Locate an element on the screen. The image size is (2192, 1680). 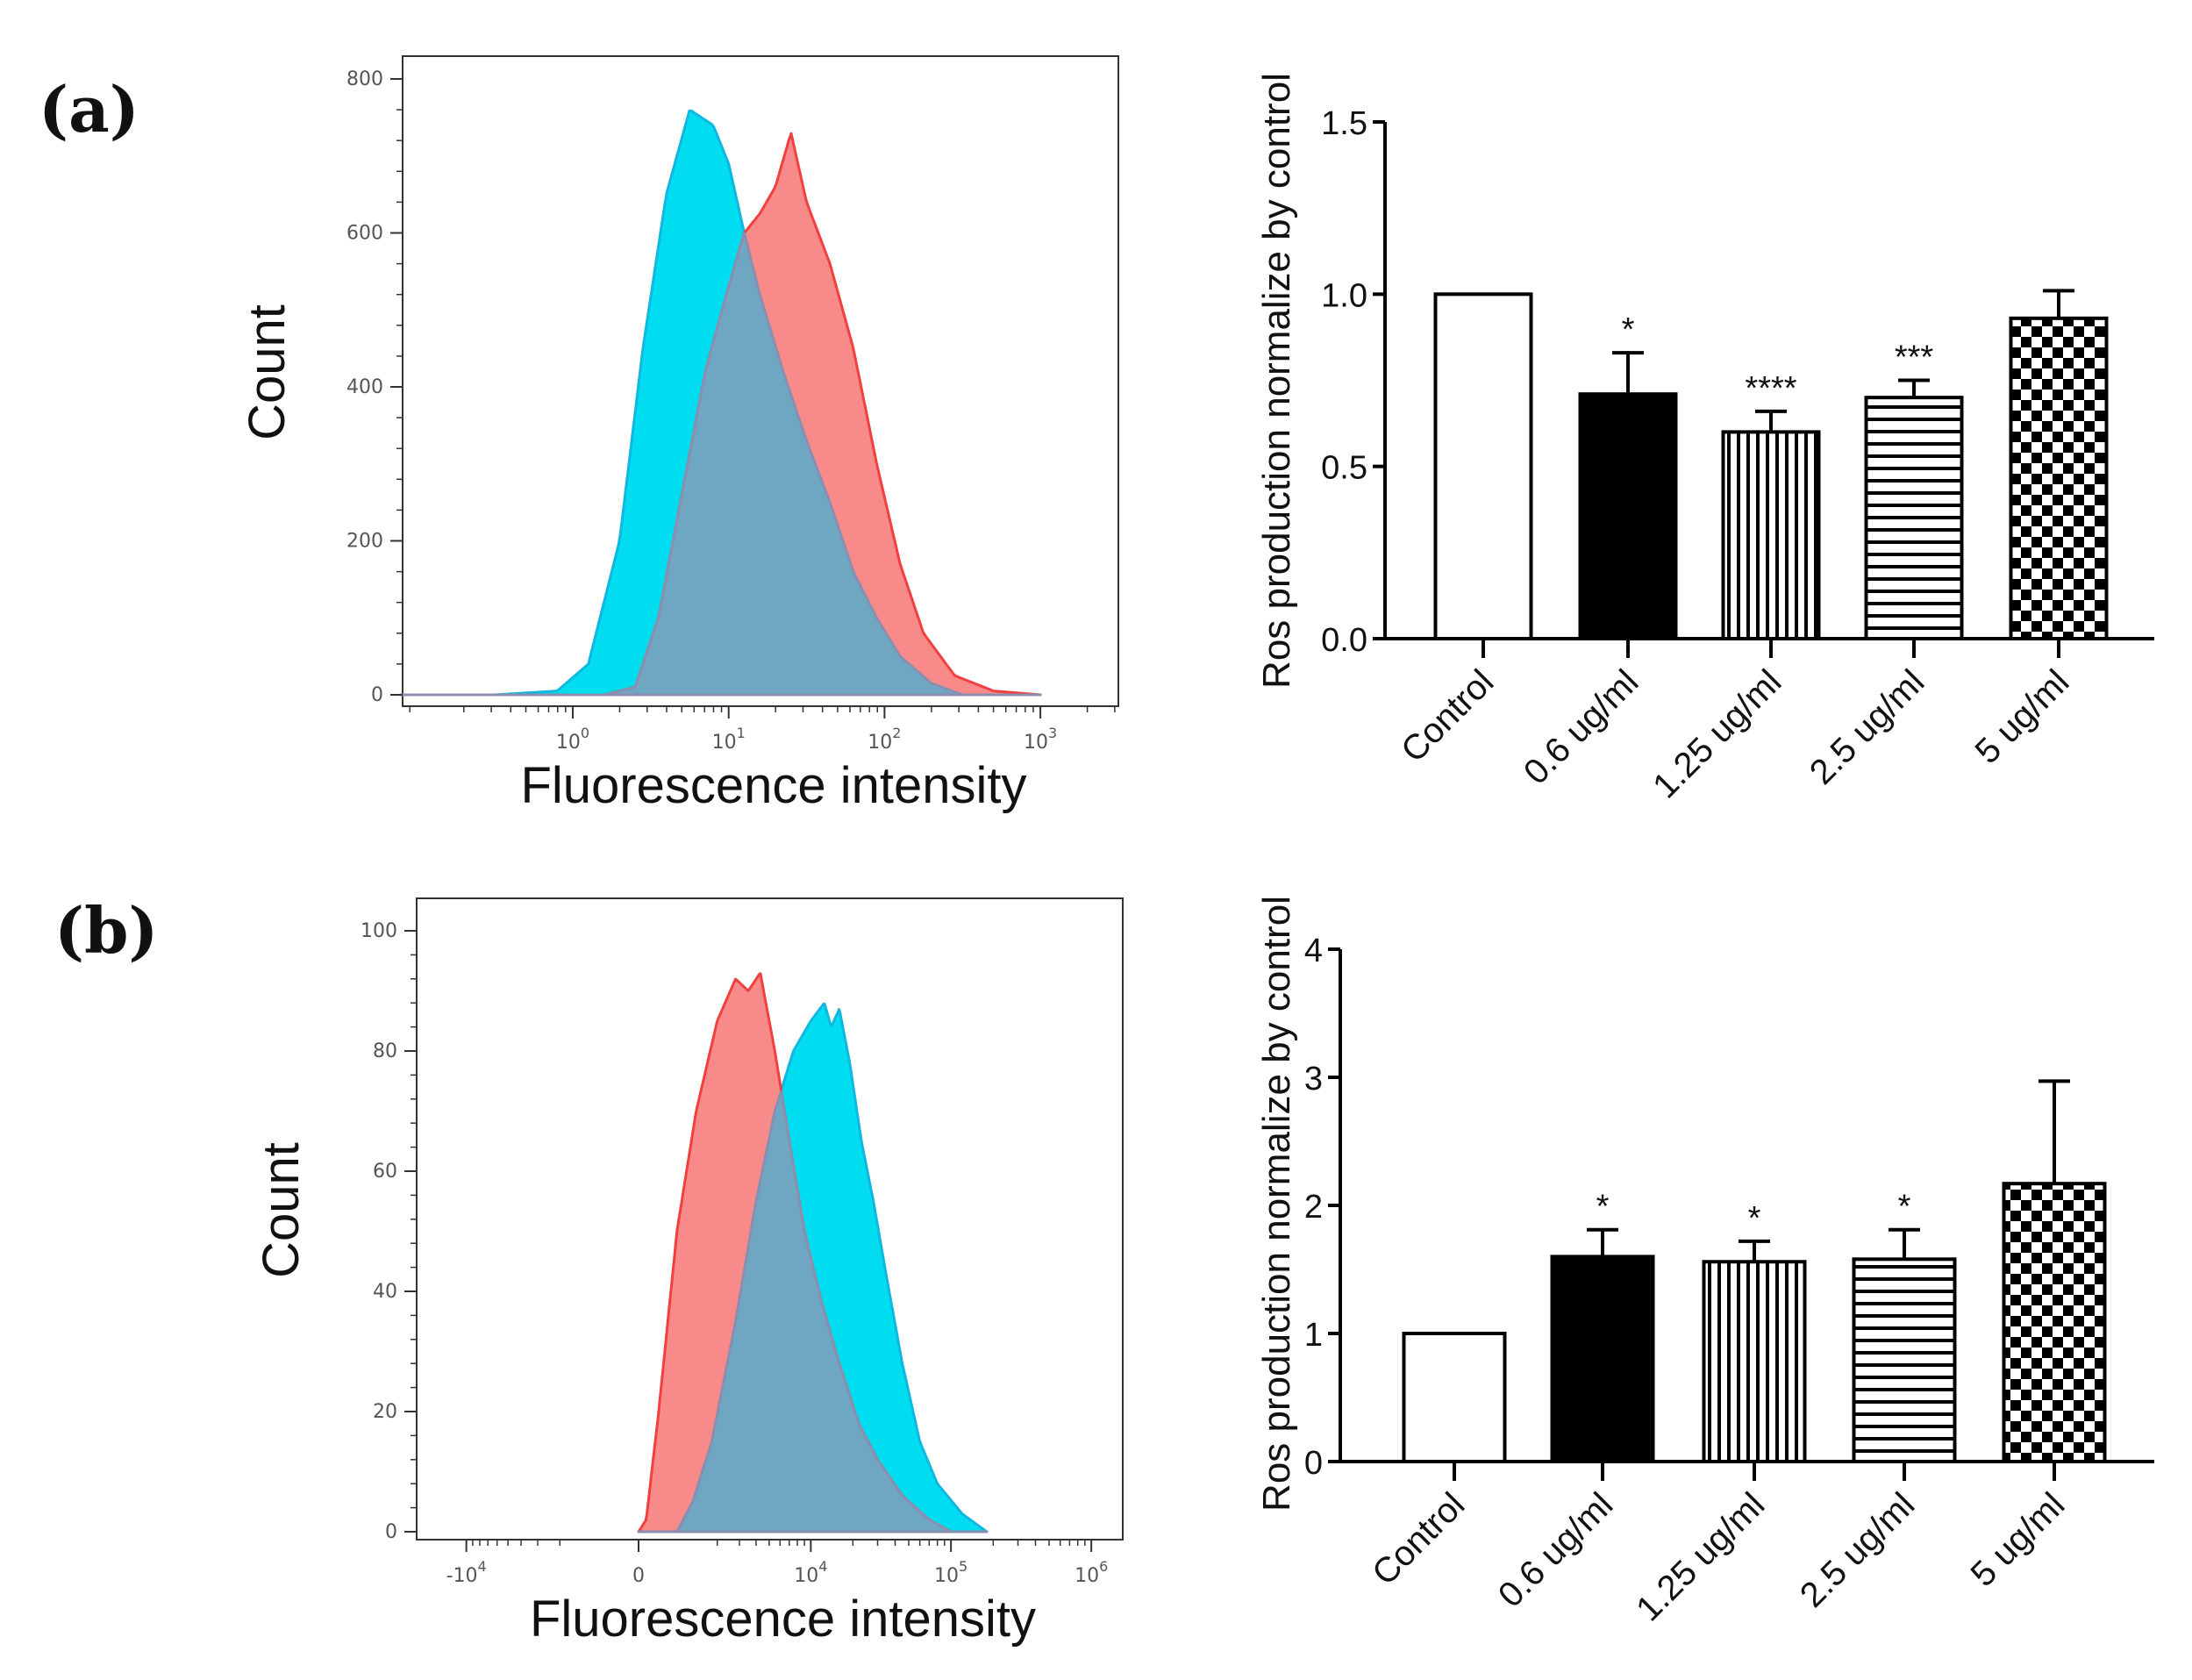
y-tick-label: 4 is located at coordinates (1313, 951).